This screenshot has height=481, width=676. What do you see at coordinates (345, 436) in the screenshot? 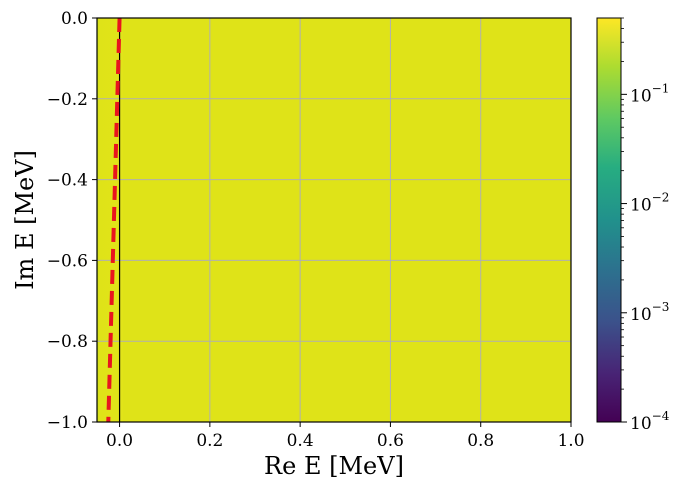
I see `x-axis-ticks: 0.0 0.2 0.4 0.6 0.8 1.0` at bounding box center [345, 436].